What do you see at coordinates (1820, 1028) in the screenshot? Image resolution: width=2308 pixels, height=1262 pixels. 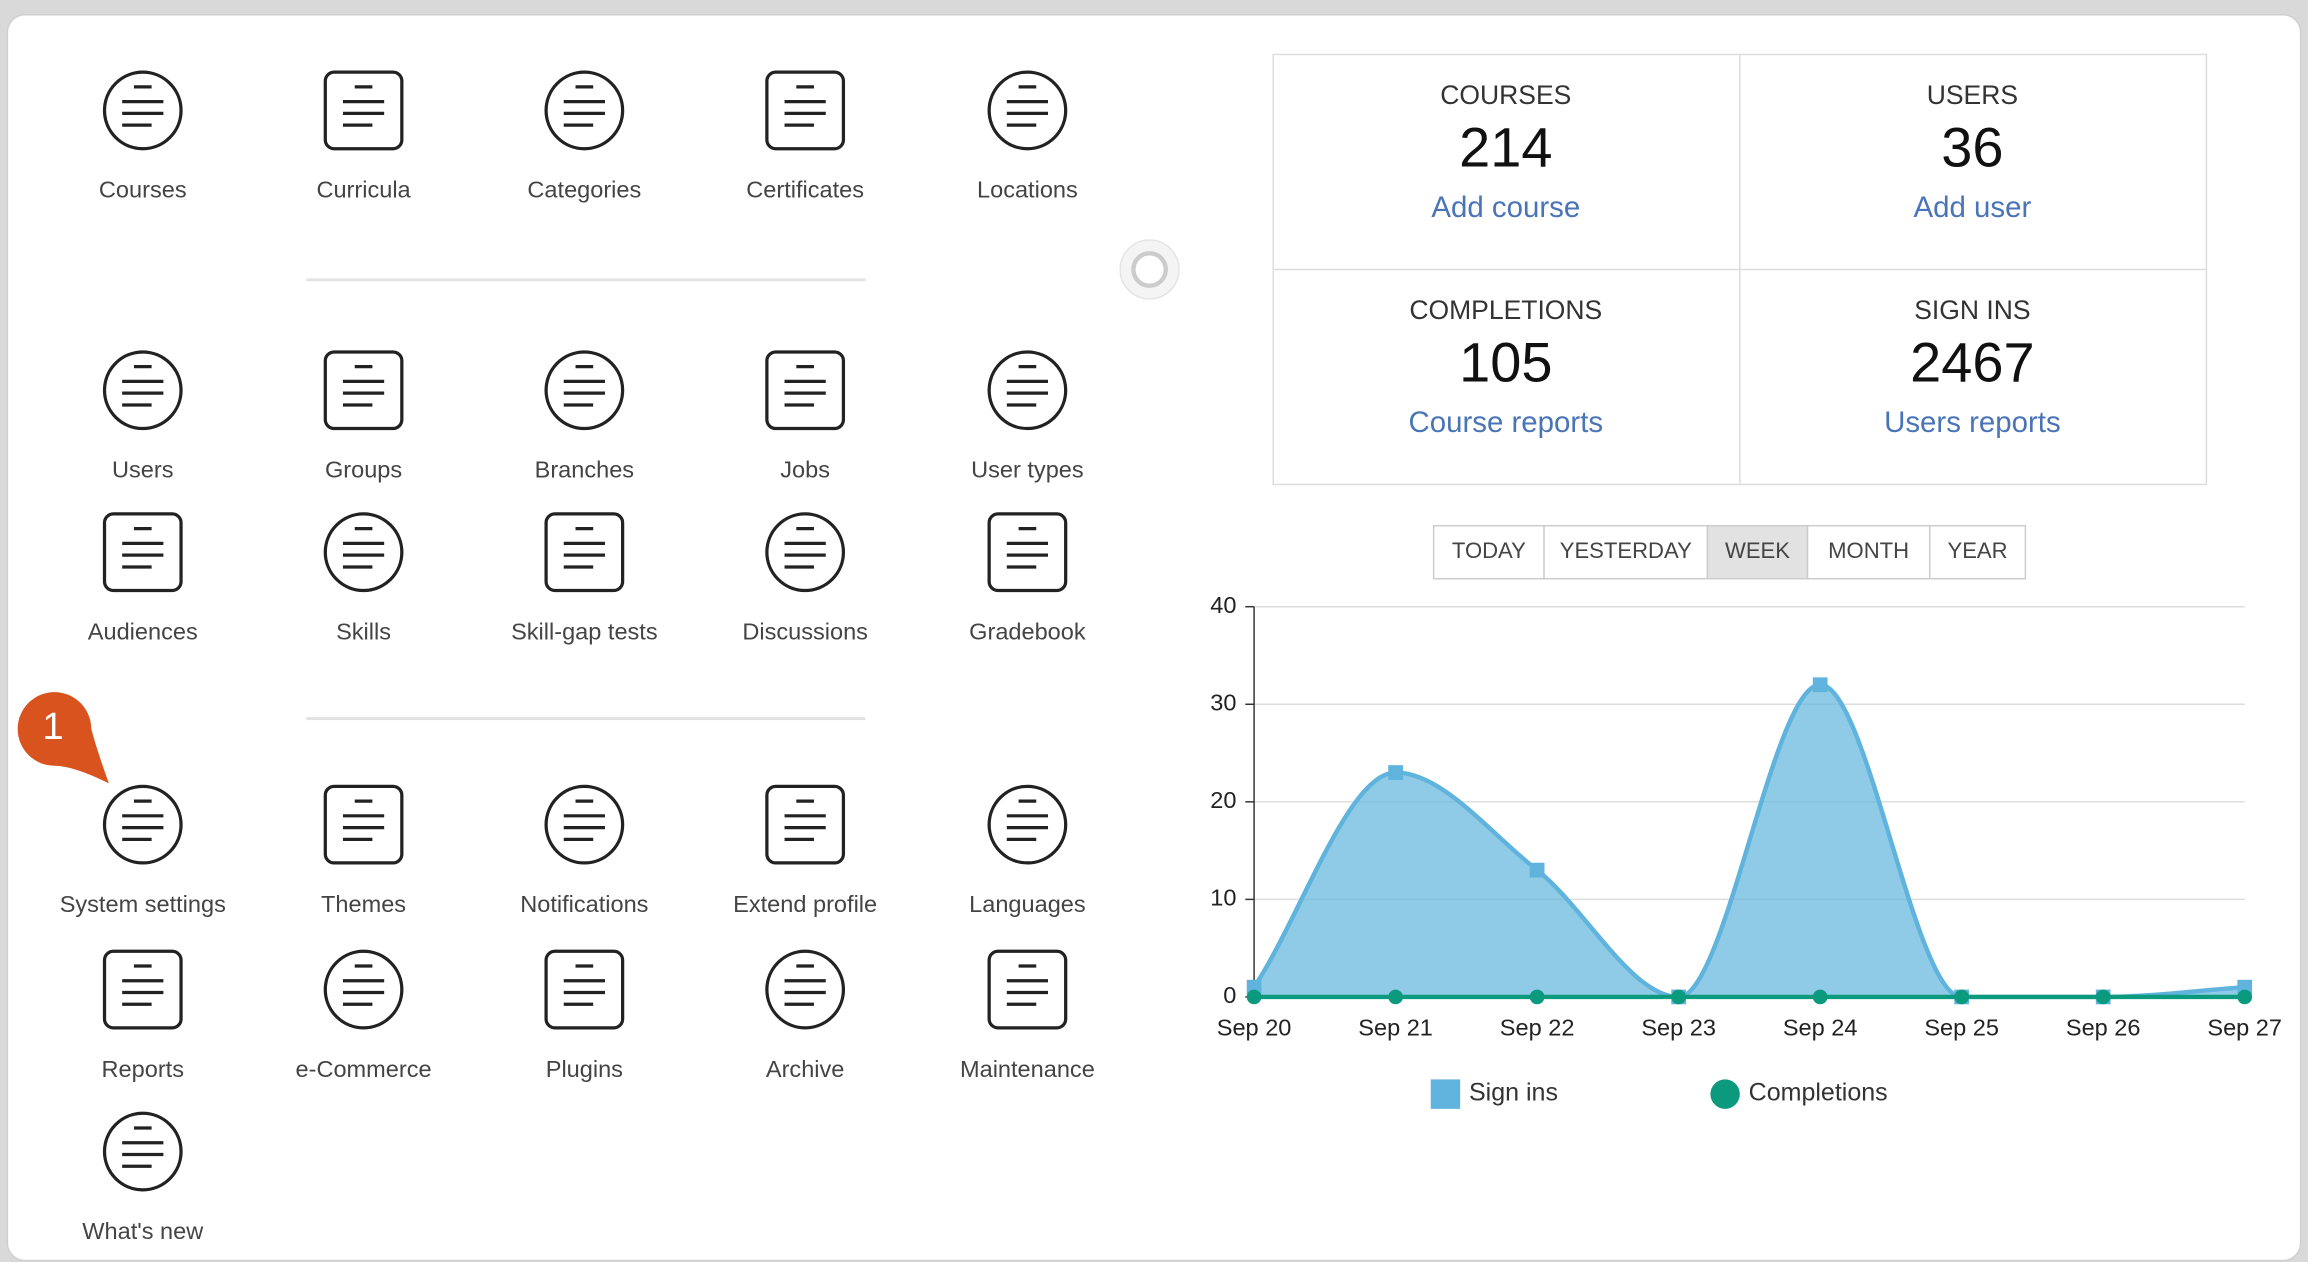 I see `x-tick-label: Sep 24` at bounding box center [1820, 1028].